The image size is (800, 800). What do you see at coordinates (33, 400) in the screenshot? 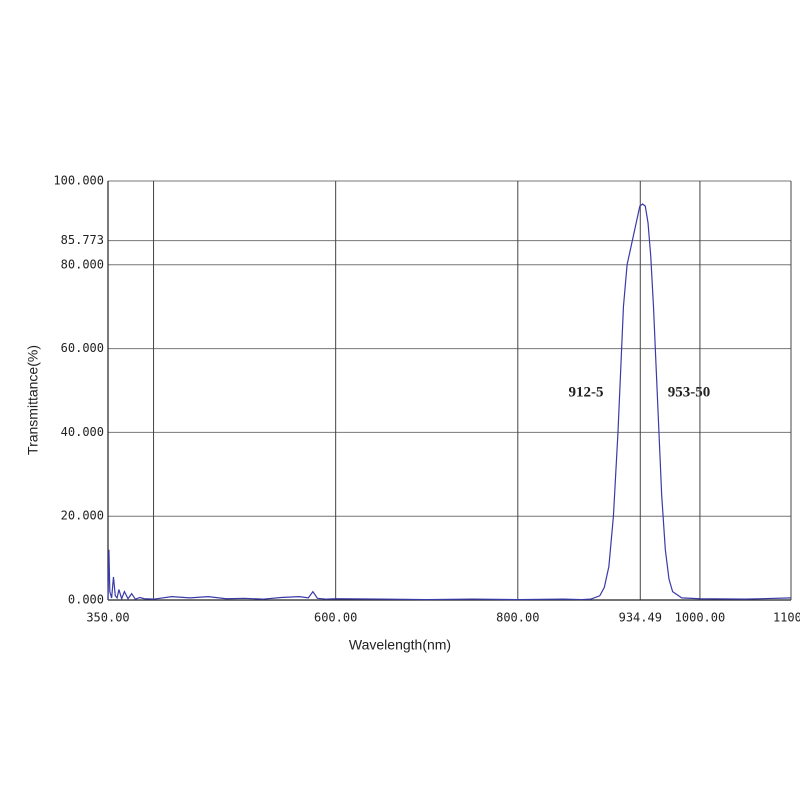
I see `y-axis-title: Transmittance(%)` at bounding box center [33, 400].